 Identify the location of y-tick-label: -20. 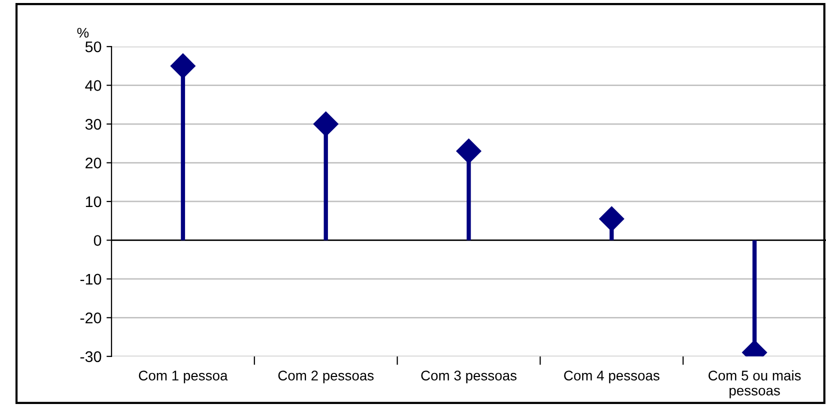
(91, 318).